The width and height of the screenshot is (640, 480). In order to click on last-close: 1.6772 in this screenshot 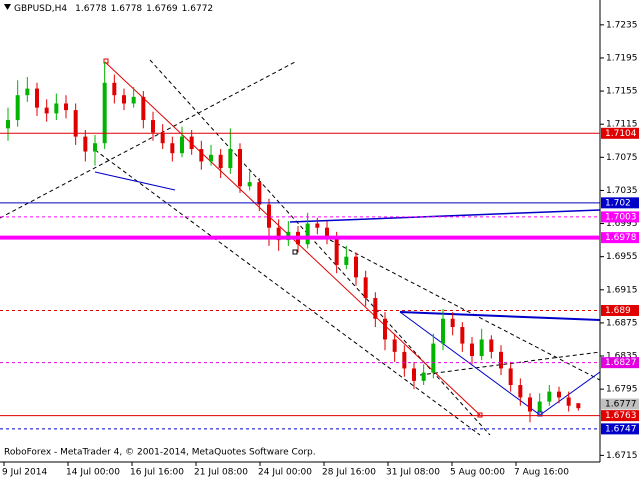, I will do `click(198, 9)`.